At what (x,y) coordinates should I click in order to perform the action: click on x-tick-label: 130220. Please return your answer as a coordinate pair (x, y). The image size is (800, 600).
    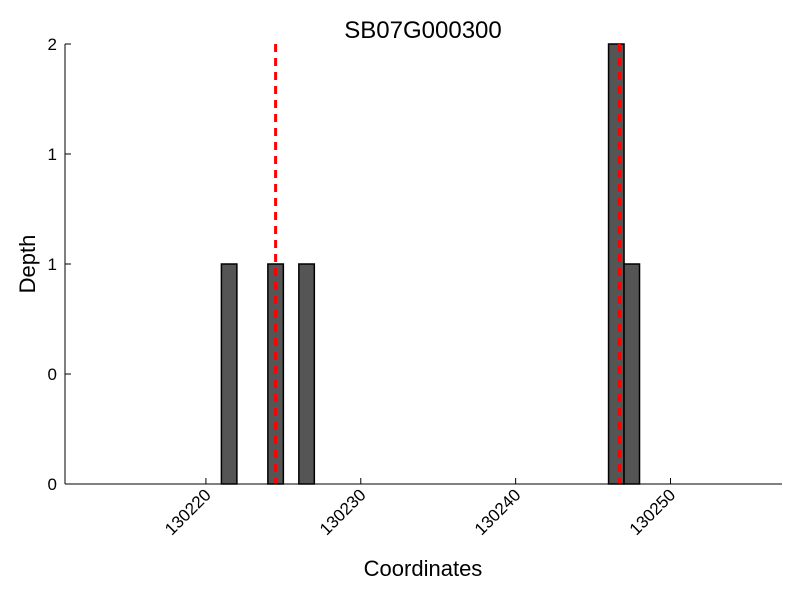
    Looking at the image, I should click on (188, 512).